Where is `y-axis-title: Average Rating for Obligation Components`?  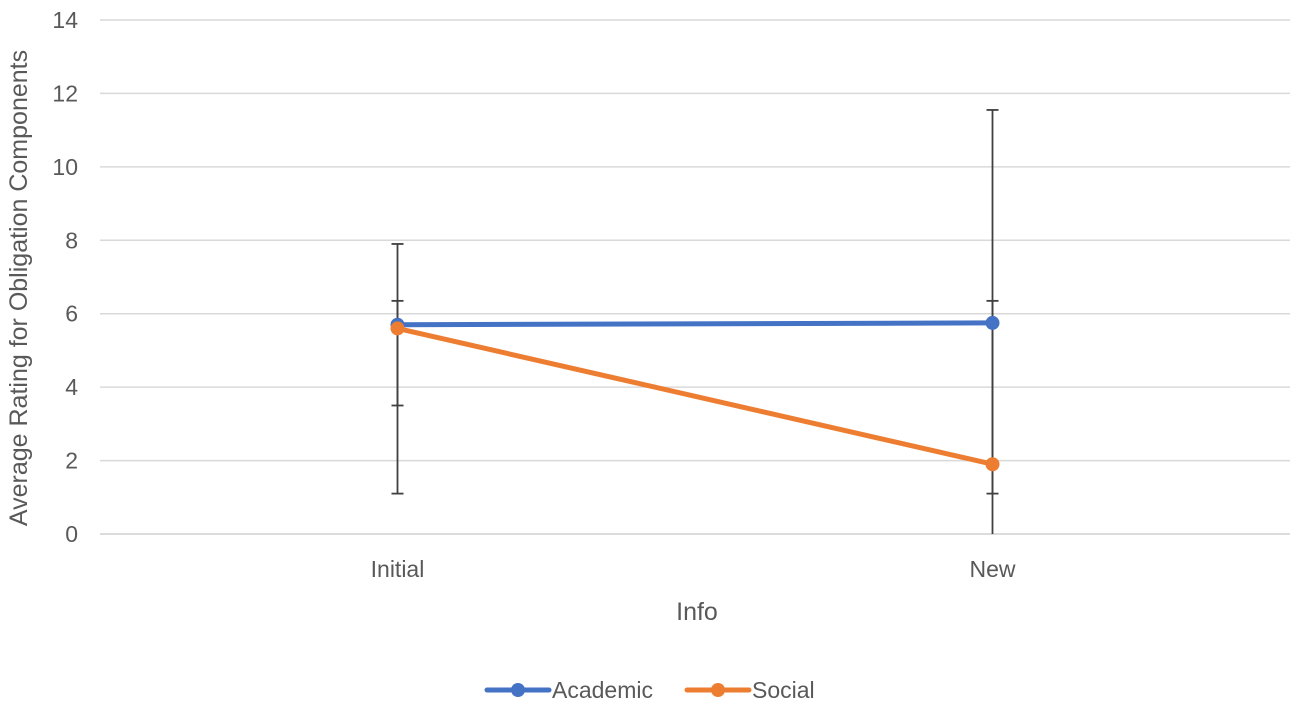 y-axis-title: Average Rating for Obligation Components is located at coordinates (19, 288).